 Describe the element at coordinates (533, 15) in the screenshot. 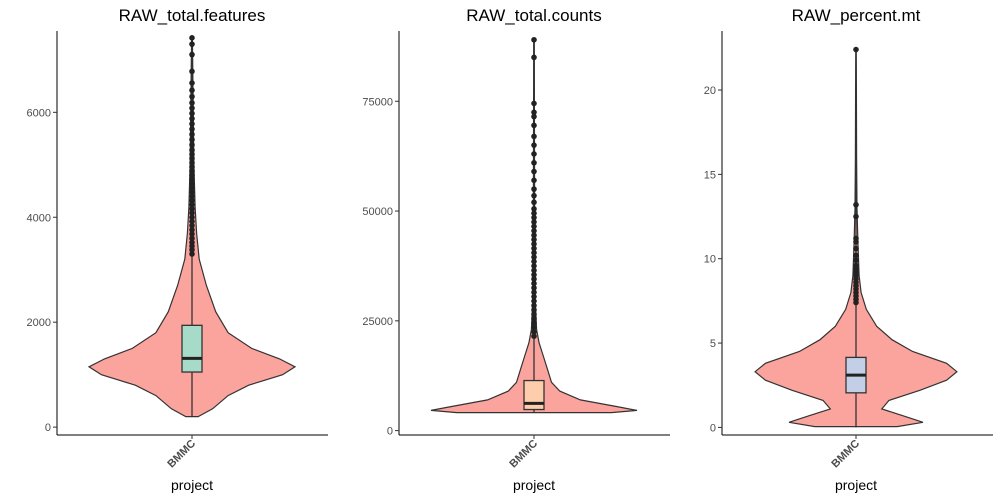

I see `panel-title: RAW_total.counts` at that location.